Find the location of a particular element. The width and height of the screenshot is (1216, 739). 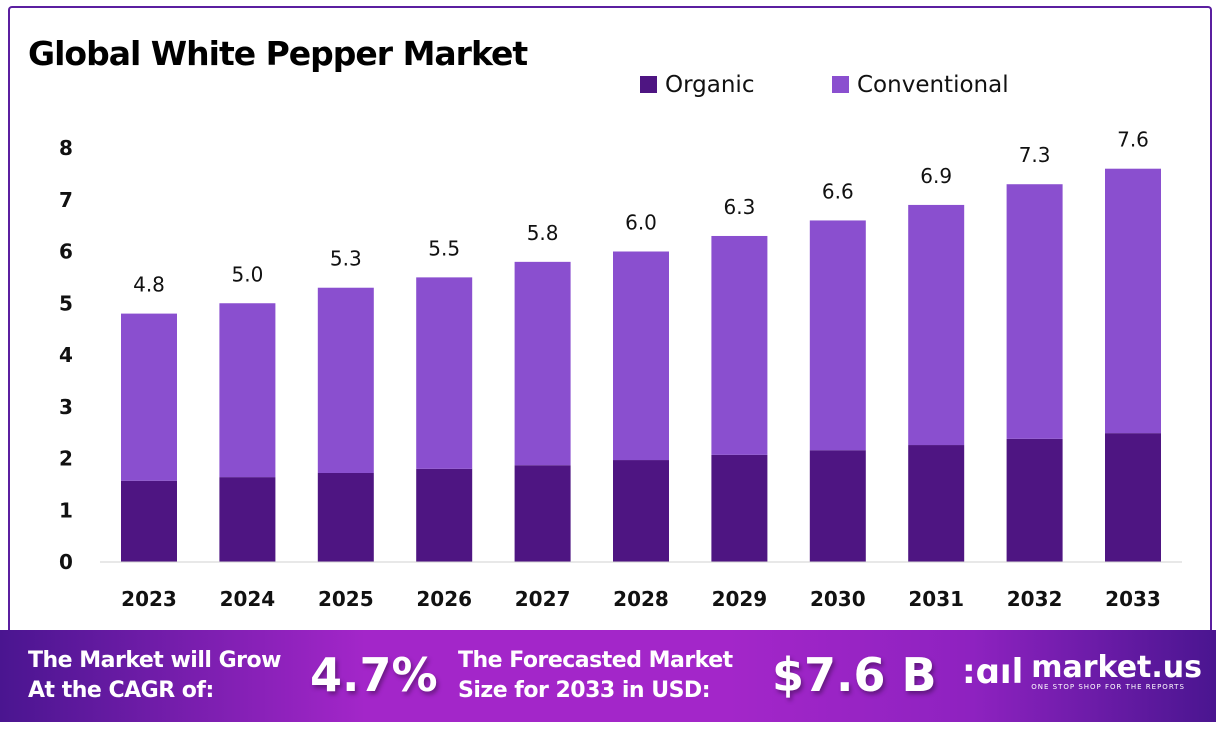

cagr-value: 4.7% is located at coordinates (374, 675).